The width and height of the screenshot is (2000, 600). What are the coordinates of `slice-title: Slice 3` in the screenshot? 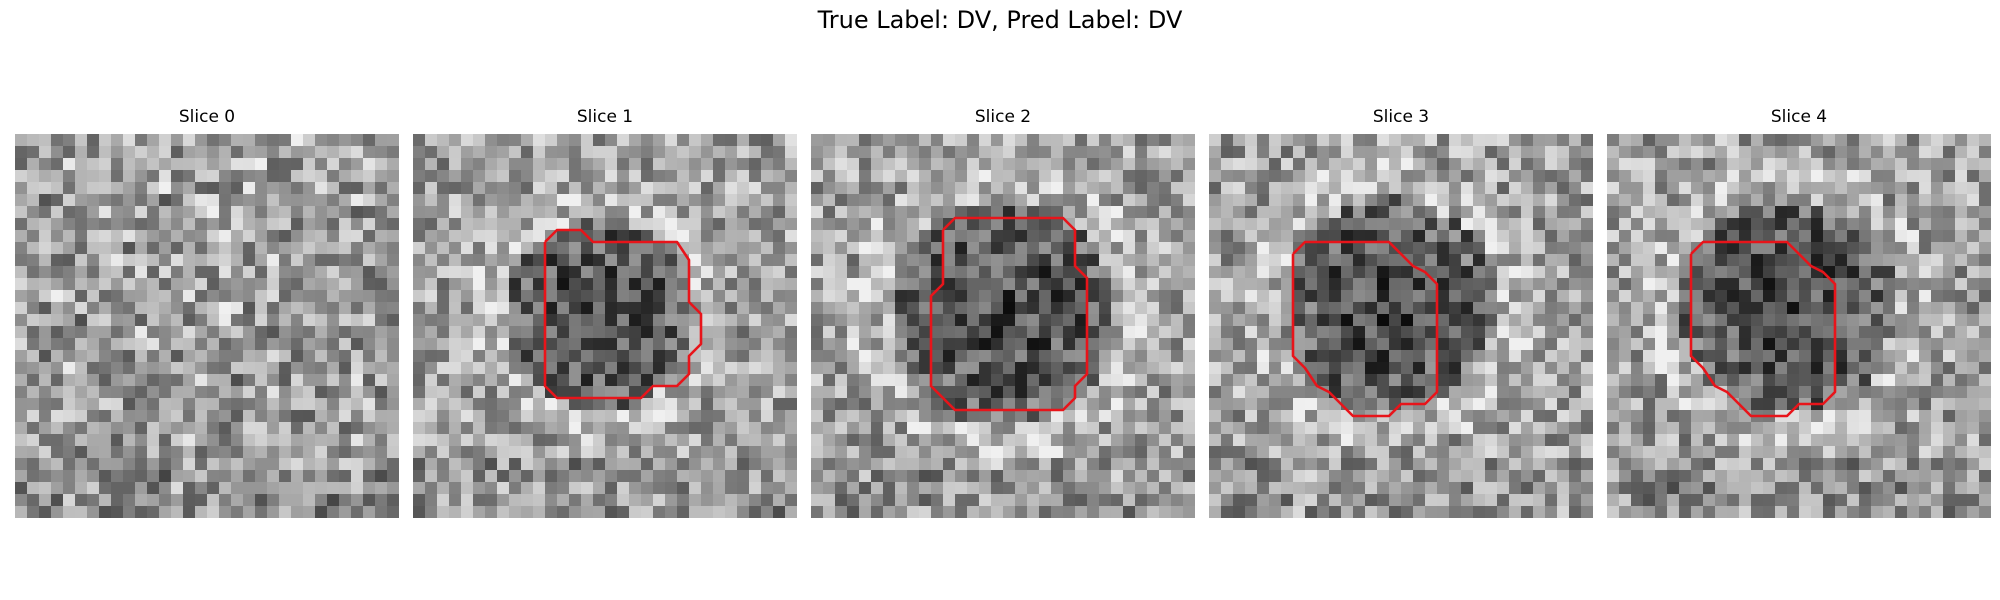 It's located at (1401, 117).